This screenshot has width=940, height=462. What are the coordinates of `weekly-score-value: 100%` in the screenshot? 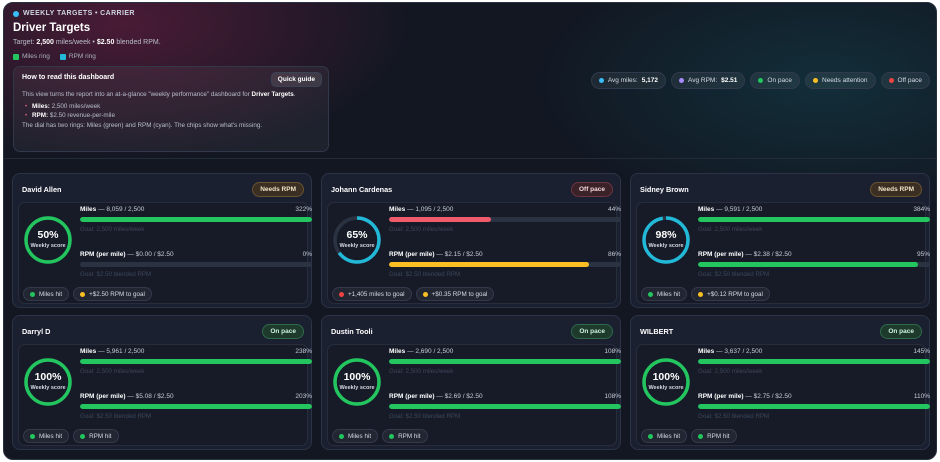 It's located at (48, 377).